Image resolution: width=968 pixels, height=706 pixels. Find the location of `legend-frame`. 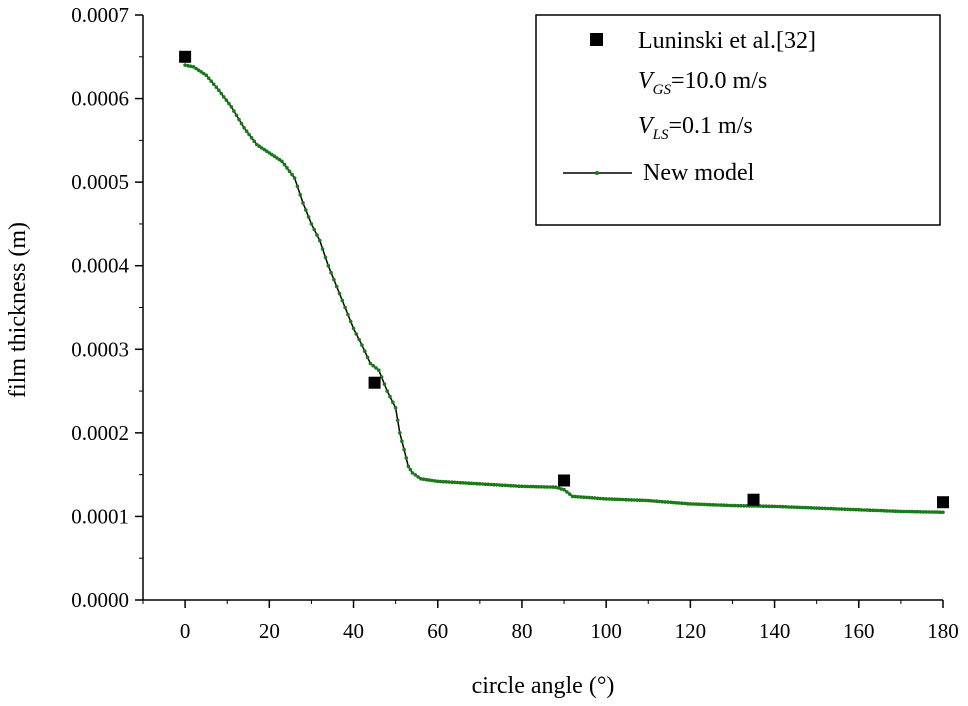

legend-frame is located at coordinates (738, 120).